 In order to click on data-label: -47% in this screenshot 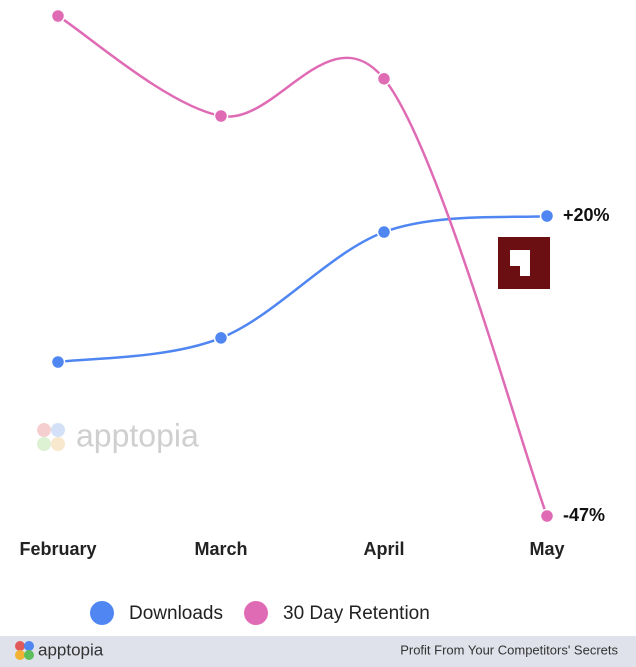, I will do `click(584, 515)`.